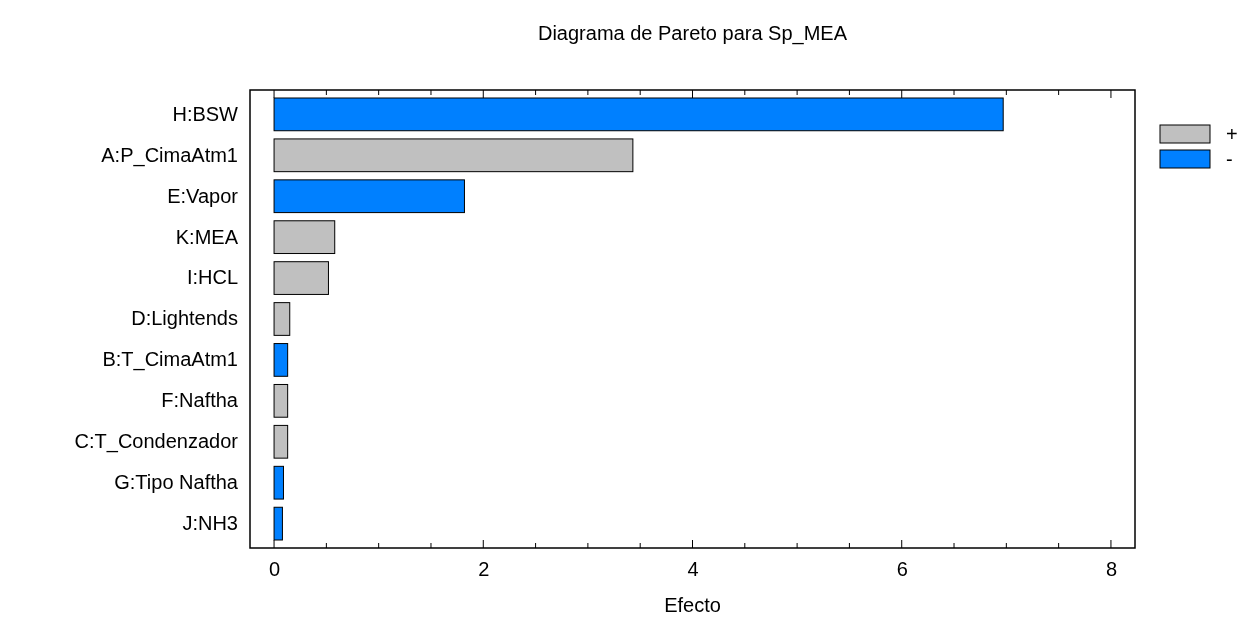 The height and width of the screenshot is (618, 1246). I want to click on y-tick-label: E:Vapor, so click(203, 195).